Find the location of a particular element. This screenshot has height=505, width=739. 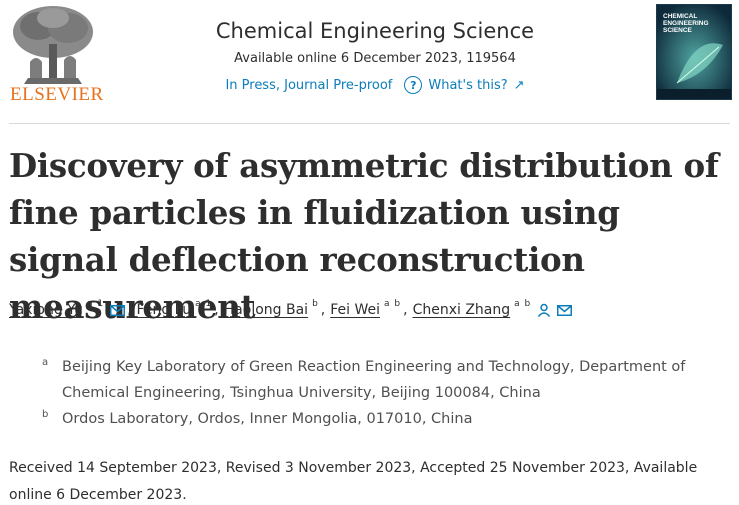

elsevier-logo is located at coordinates (53, 54).